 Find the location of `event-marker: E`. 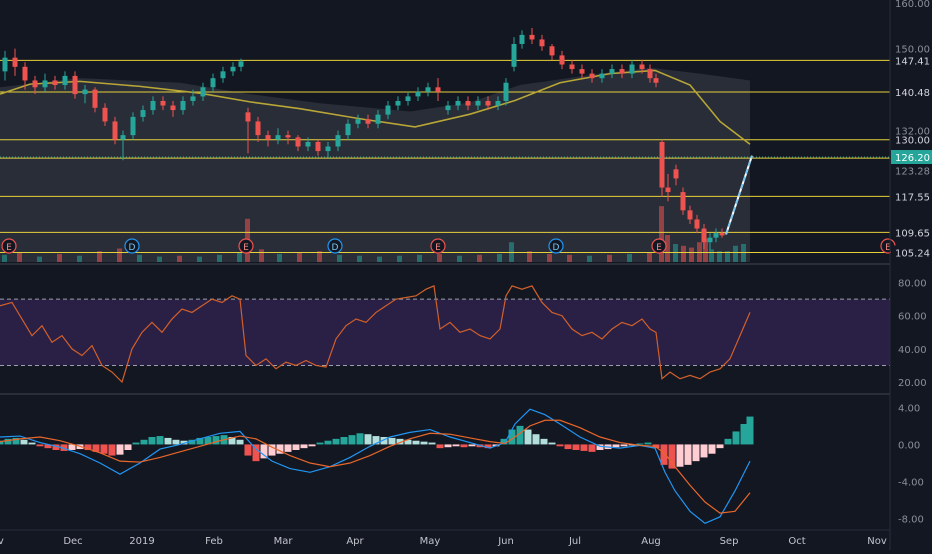

event-marker: E is located at coordinates (438, 246).